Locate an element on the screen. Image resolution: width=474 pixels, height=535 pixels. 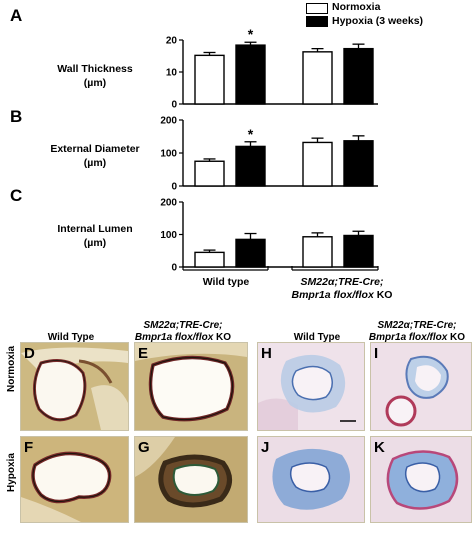
micrograph-letter-f: F is located at coordinates (29, 447).